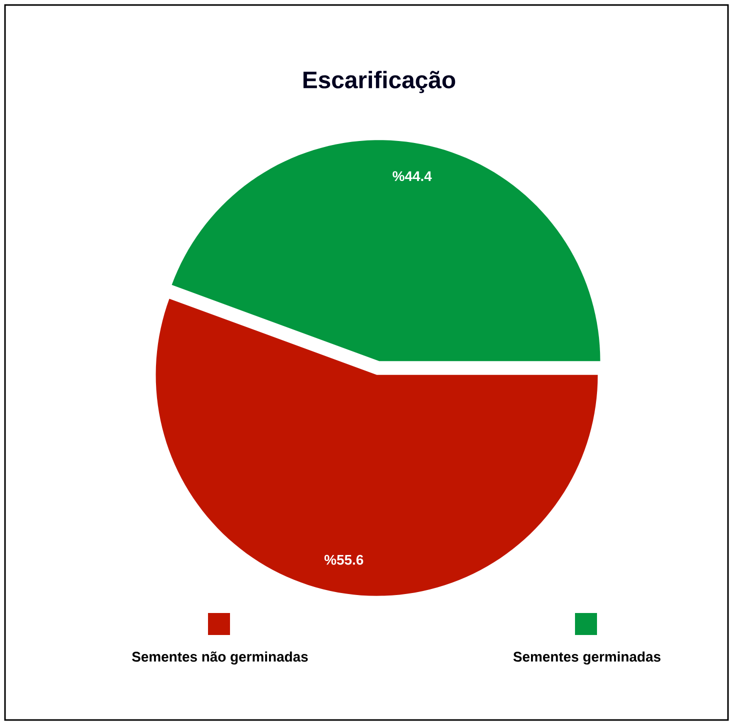  I want to click on legend-label: Sementes germinadas, so click(586, 658).